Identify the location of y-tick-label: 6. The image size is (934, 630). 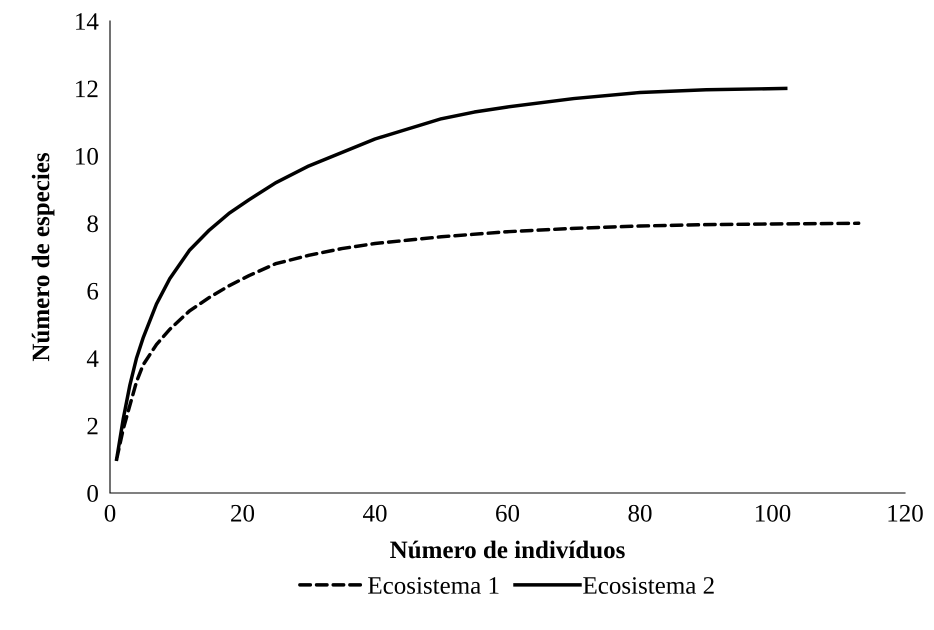
(92, 291).